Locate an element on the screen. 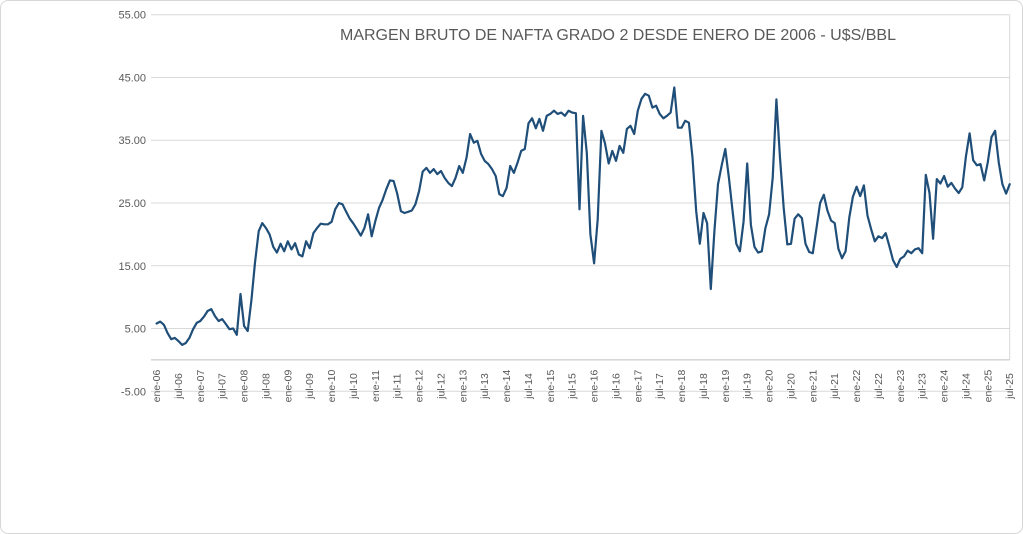 The image size is (1023, 534). x-tick-label: ene-10 is located at coordinates (332, 385).